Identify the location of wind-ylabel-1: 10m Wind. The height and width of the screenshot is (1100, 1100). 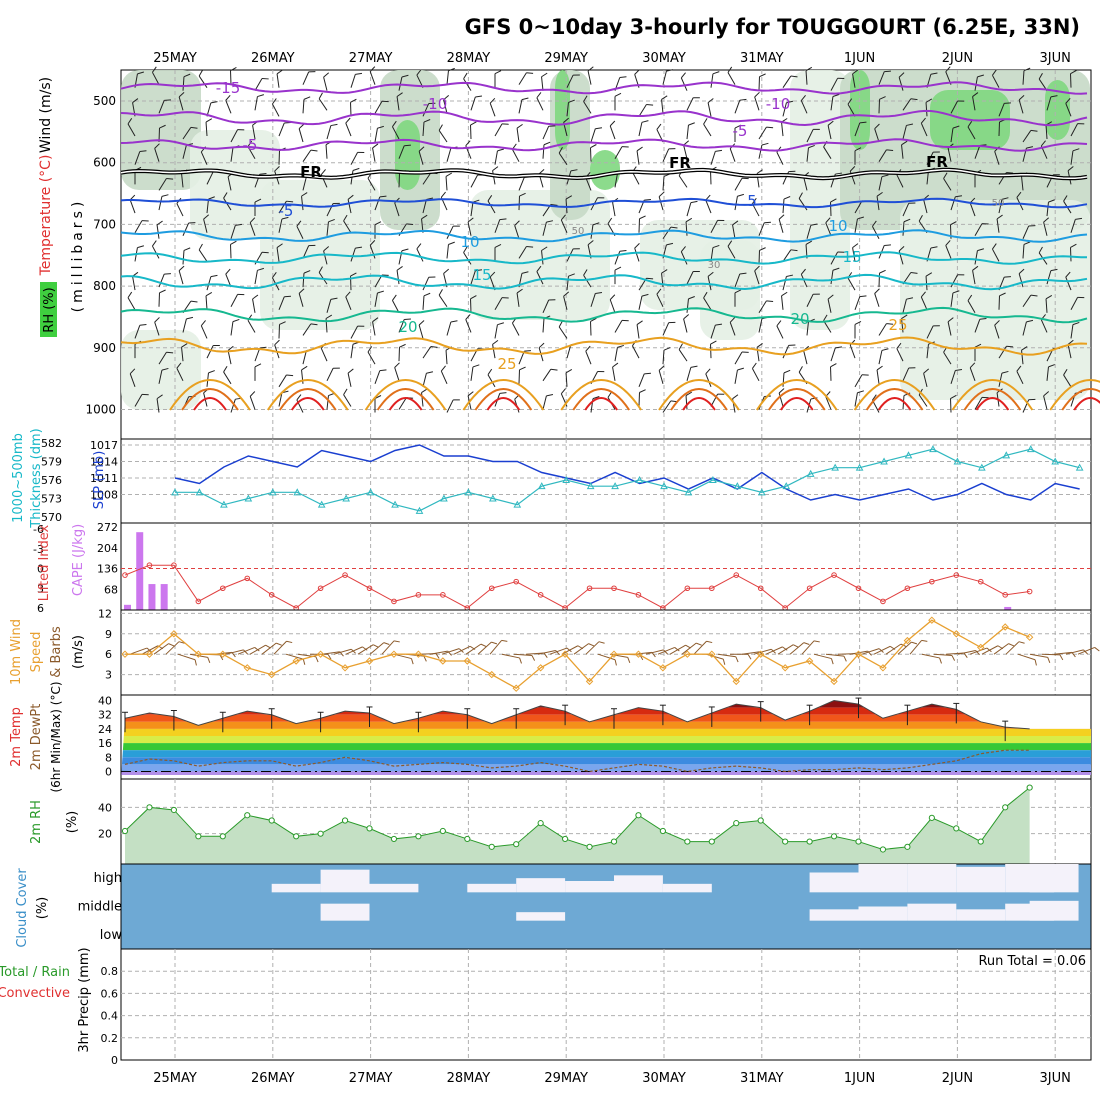
(16, 652).